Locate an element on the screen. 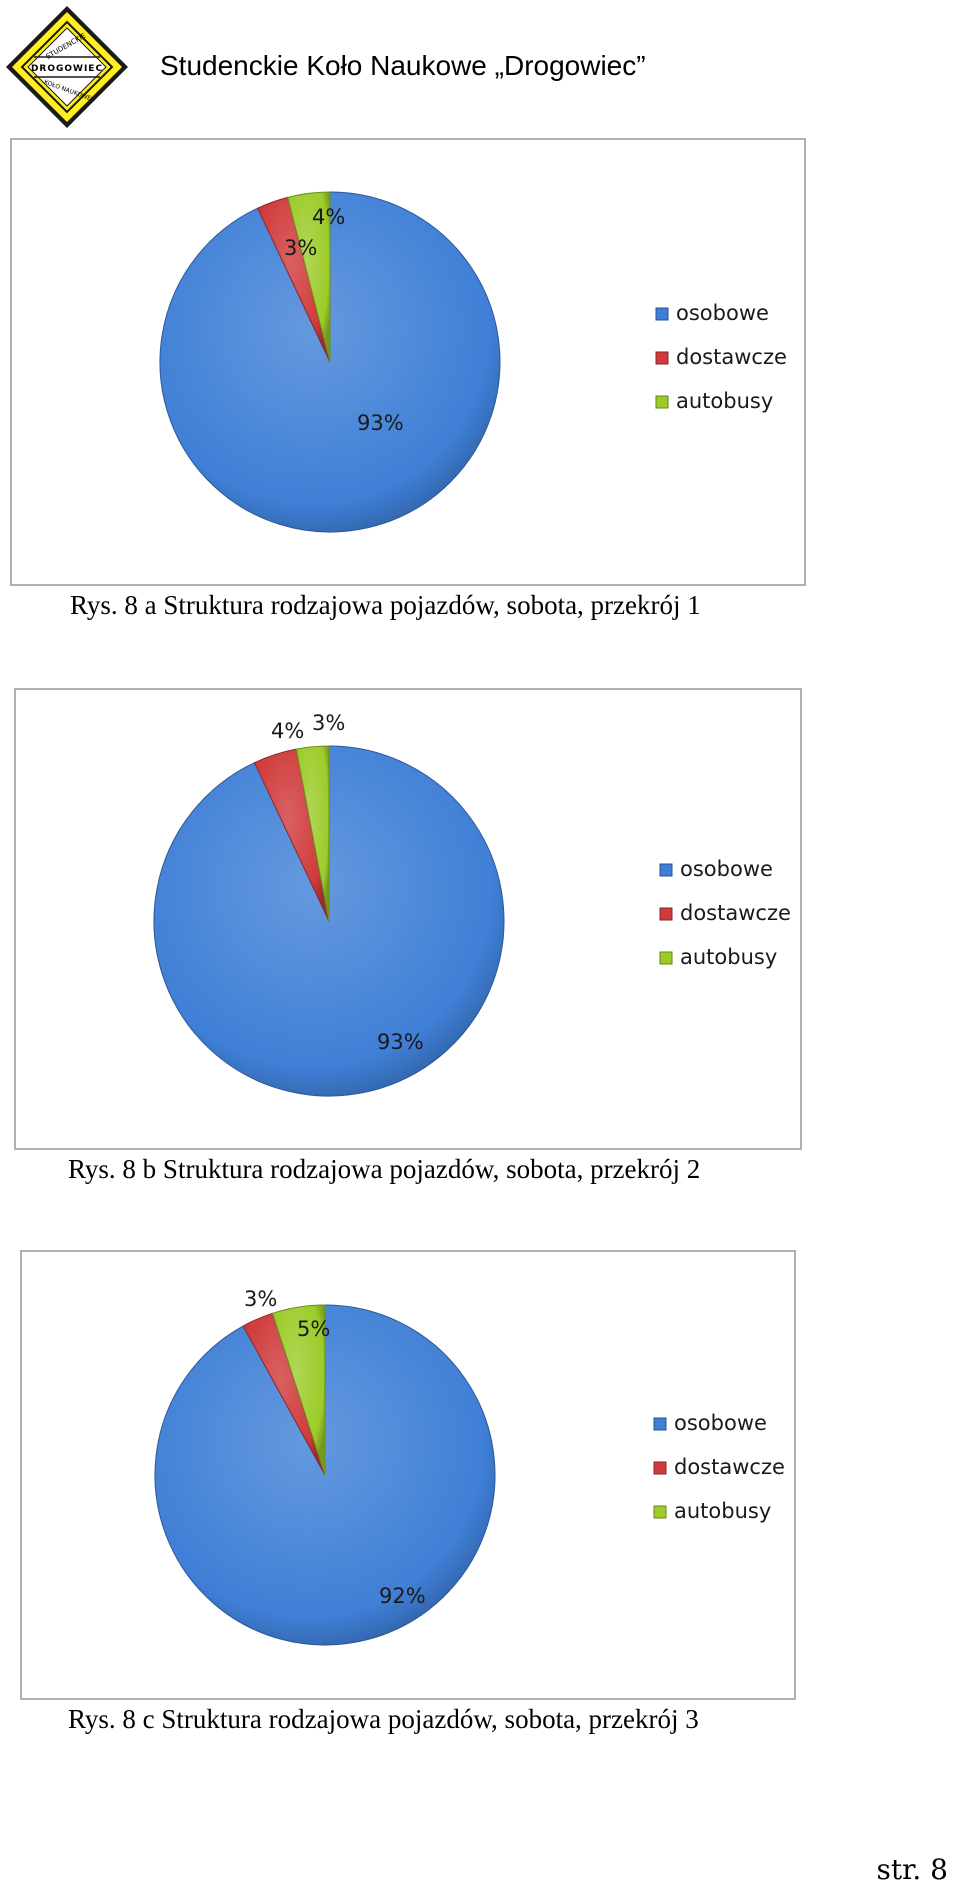  pie-label-osobowe: 92% is located at coordinates (402, 1596).